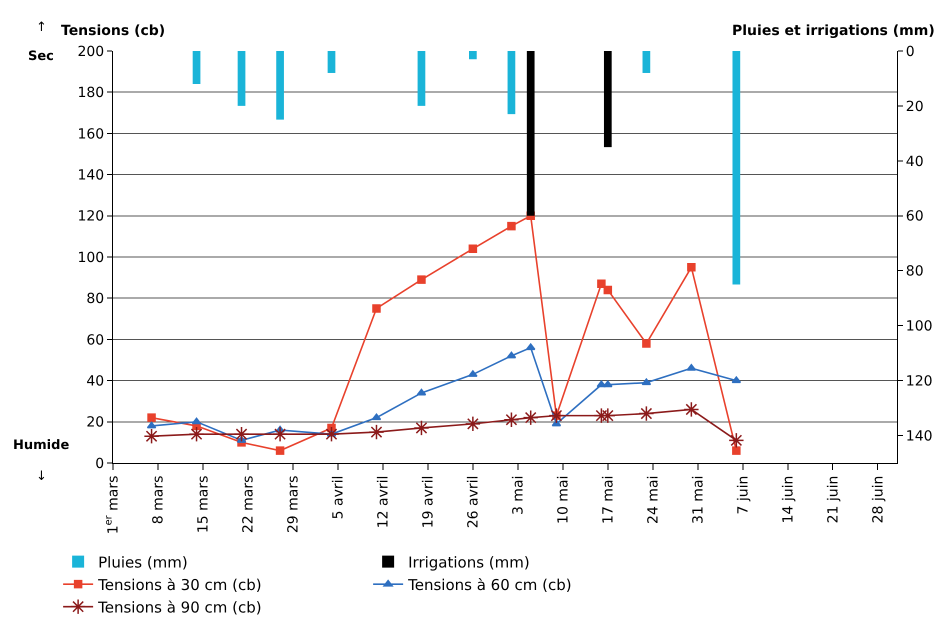 The width and height of the screenshot is (946, 636). I want to click on x-tick-label: 8 mars, so click(158, 500).